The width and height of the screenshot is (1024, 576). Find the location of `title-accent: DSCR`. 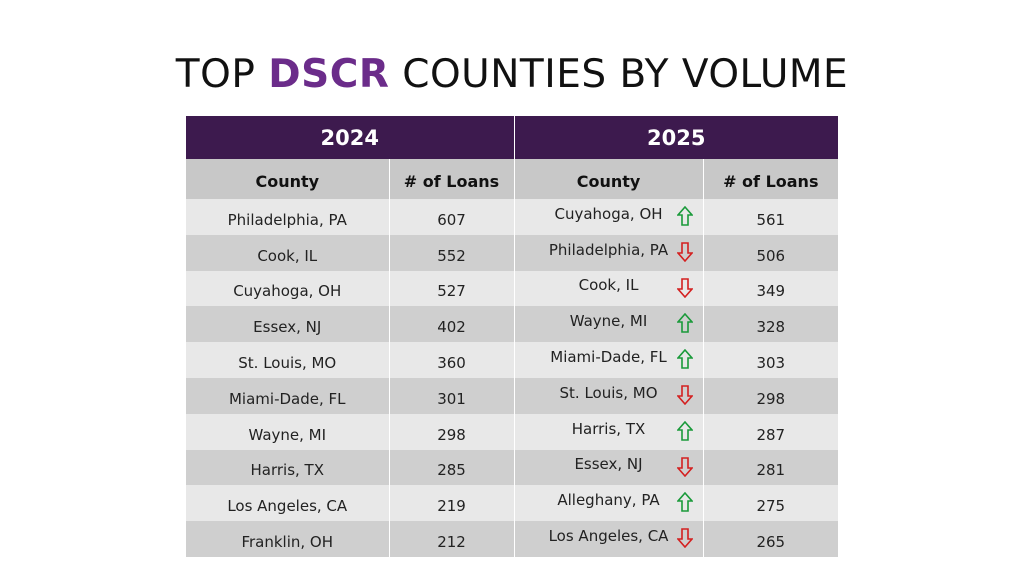

title-accent: DSCR is located at coordinates (329, 74).